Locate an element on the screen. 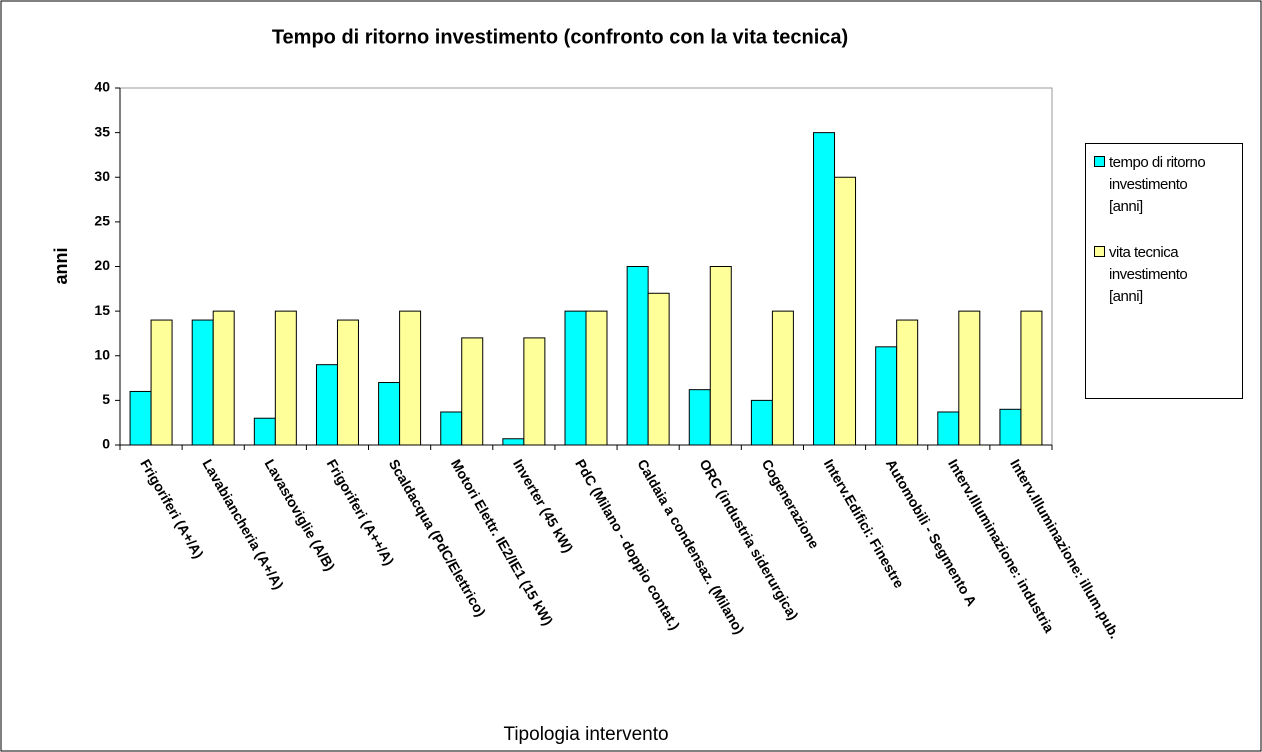  legend-label: tempo di ritorno investimento [anni] is located at coordinates (1157, 184).